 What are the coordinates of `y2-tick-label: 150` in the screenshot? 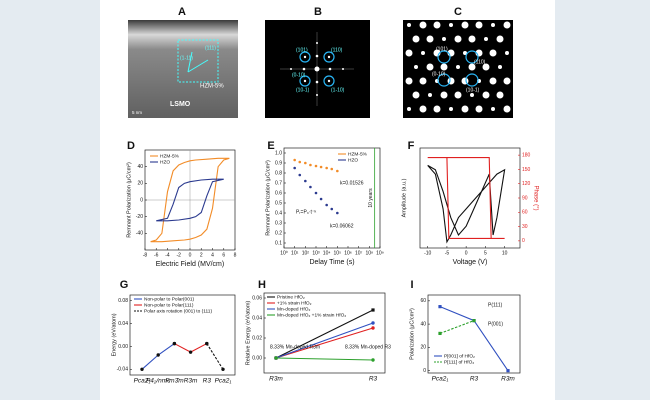 It's located at (526, 170).